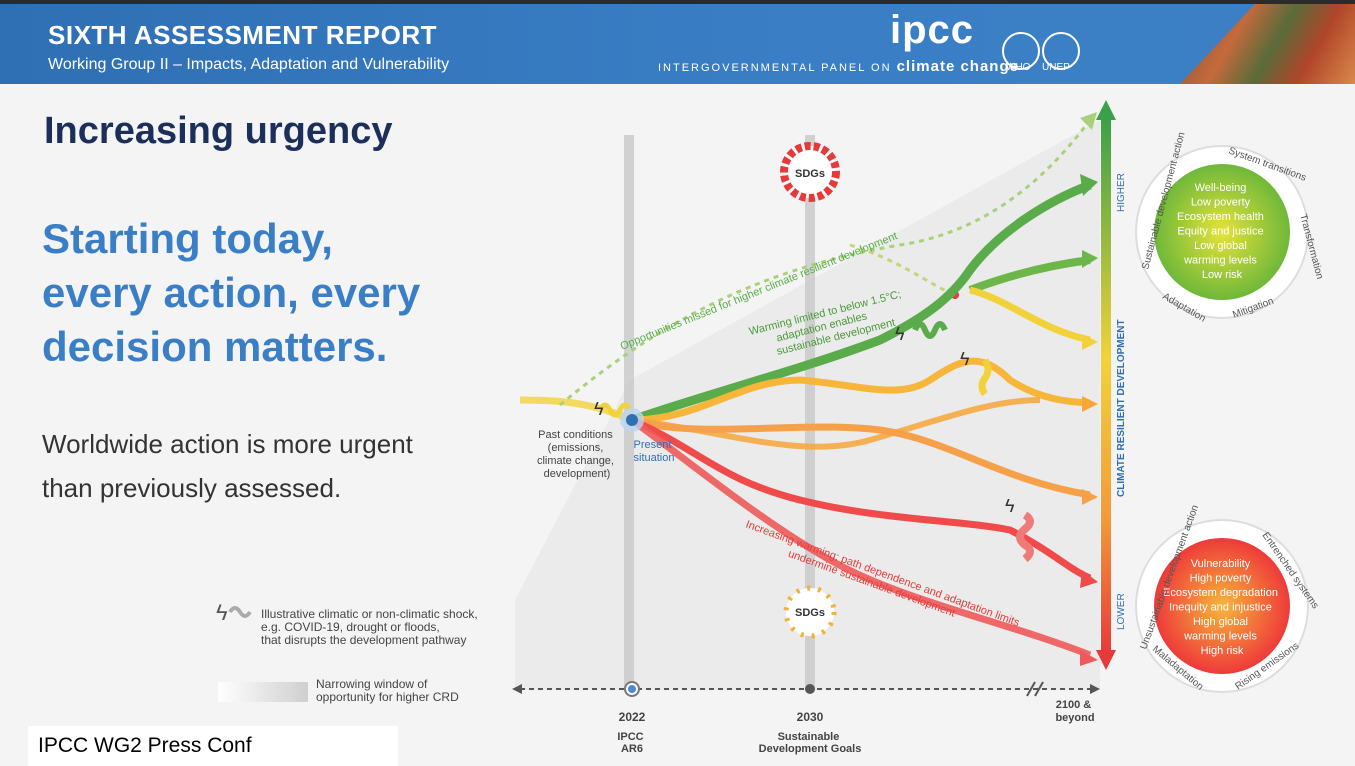 This screenshot has height=766, width=1355. What do you see at coordinates (810, 743) in the screenshot?
I see `year-2030-sub: Sustainable Development Goals` at bounding box center [810, 743].